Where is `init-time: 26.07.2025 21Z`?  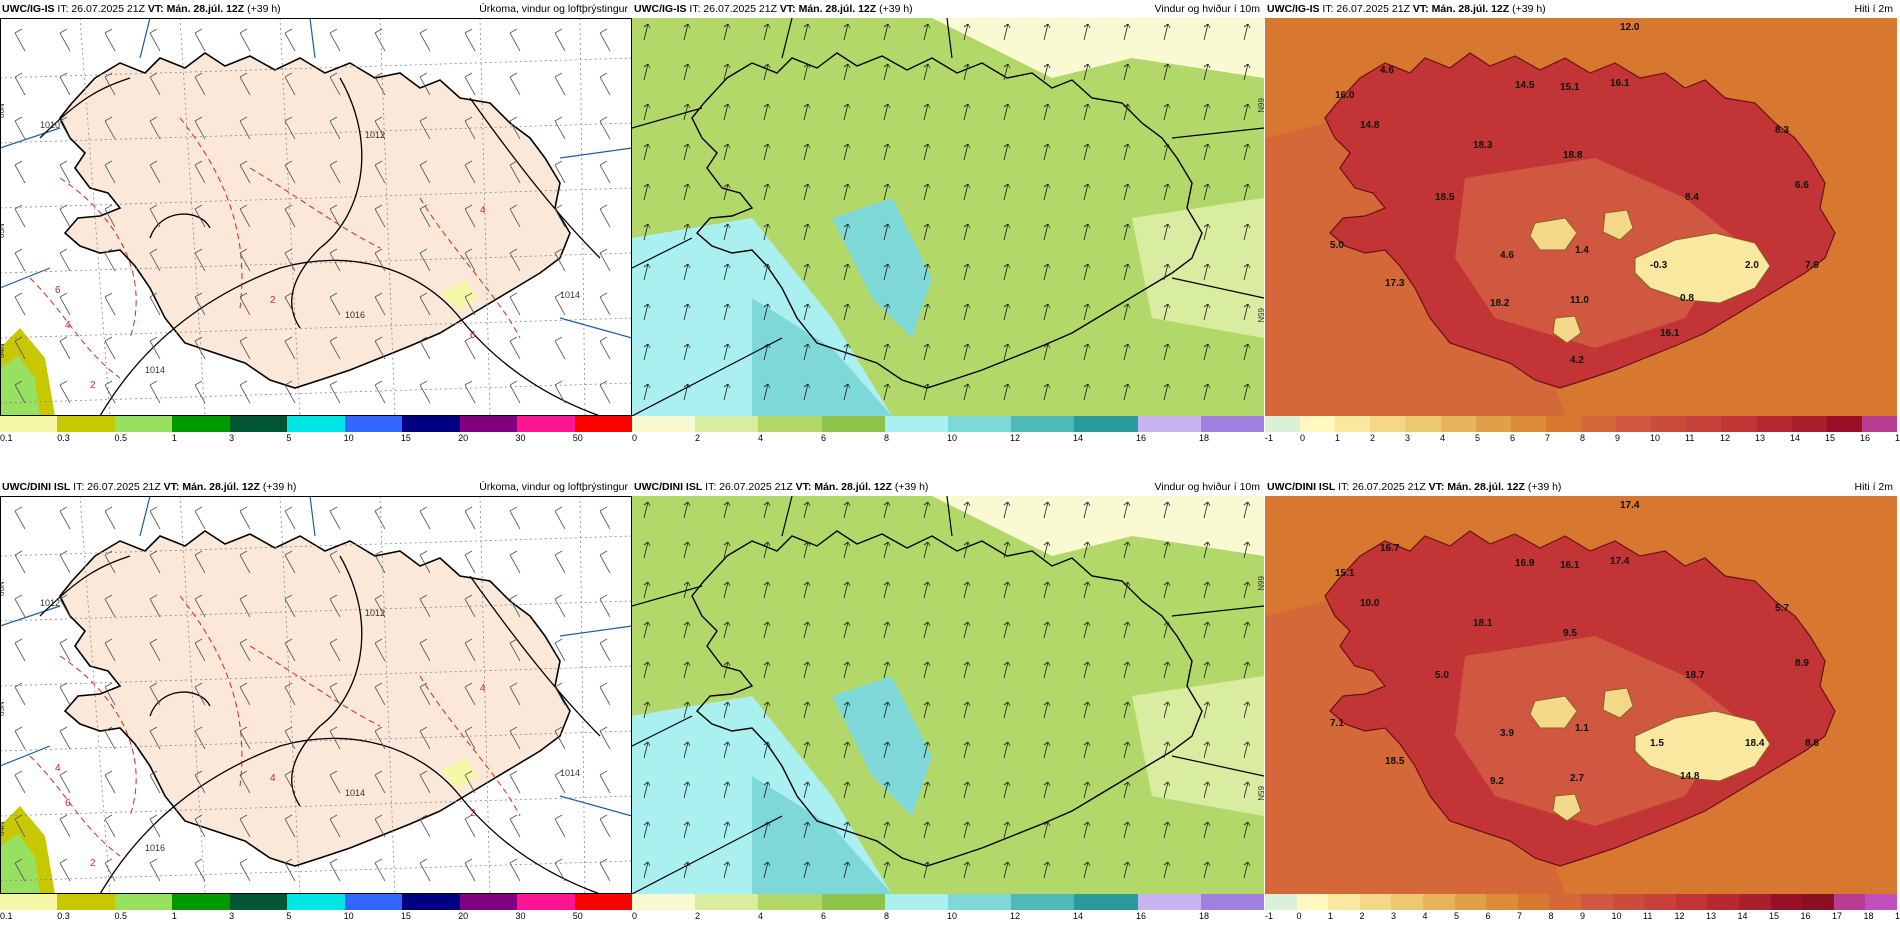 init-time: 26.07.2025 21Z is located at coordinates (108, 9).